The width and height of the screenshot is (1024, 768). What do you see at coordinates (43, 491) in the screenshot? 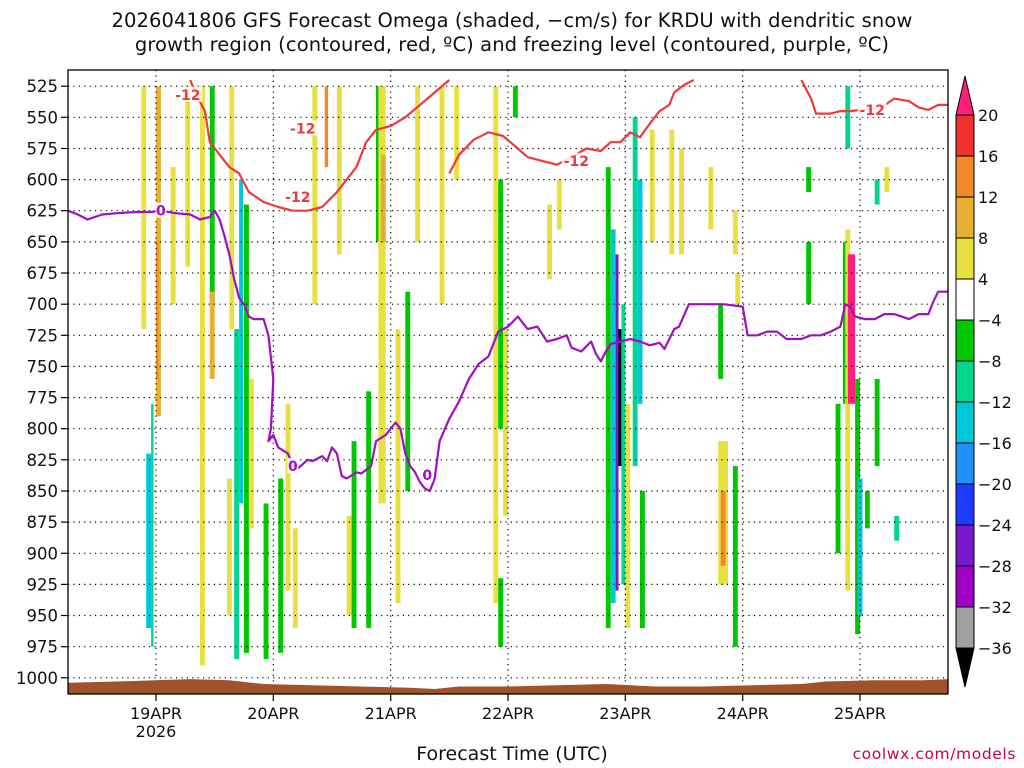
I see `y-tick-label: 850` at bounding box center [43, 491].